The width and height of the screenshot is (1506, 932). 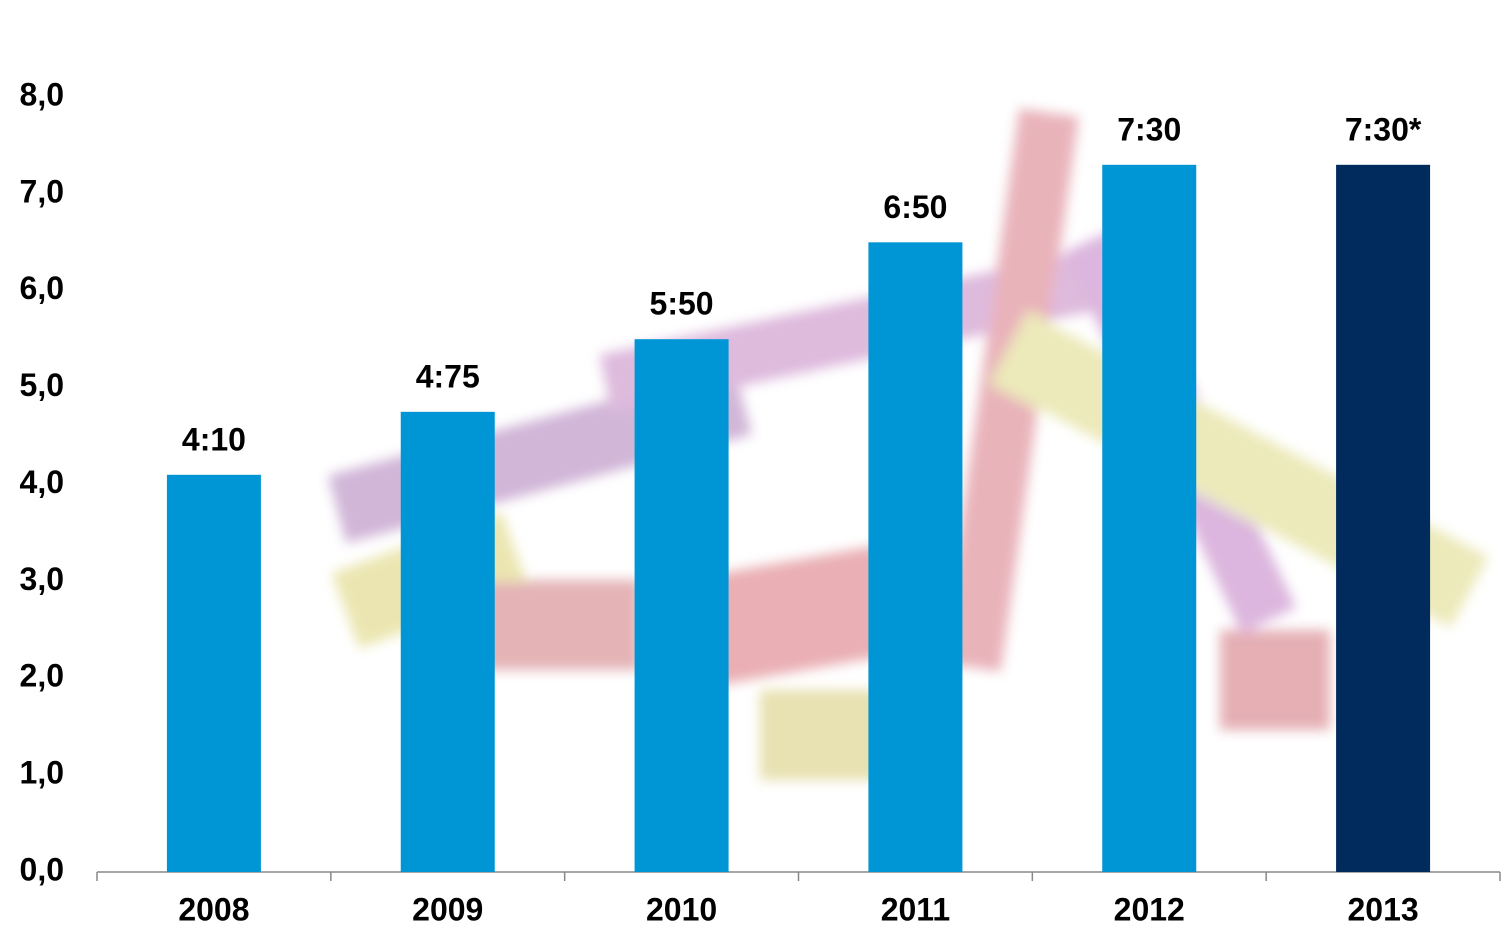 I want to click on x-tick-label: 2012, so click(x=1149, y=909).